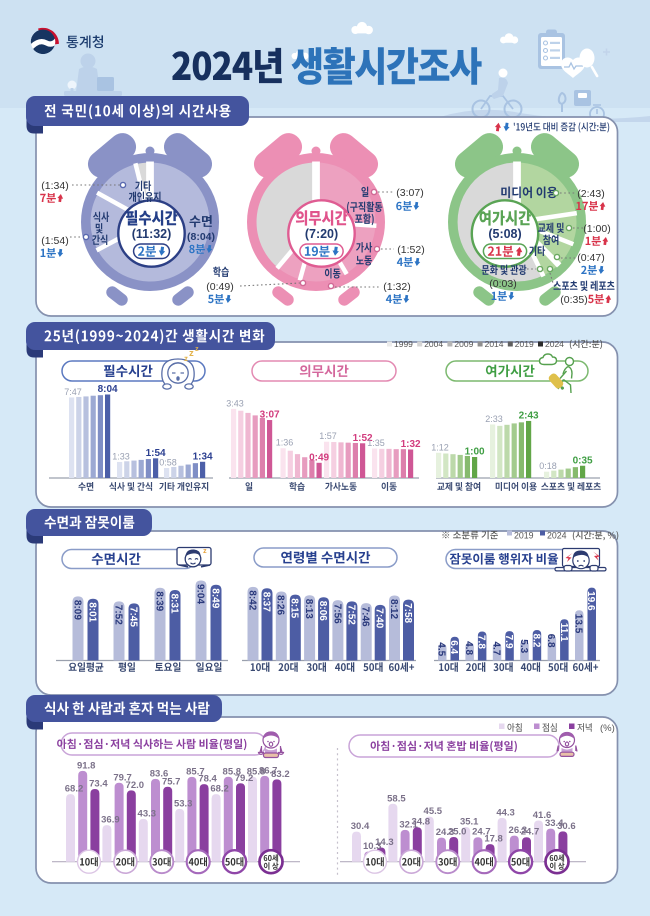  I want to click on svg-text: 9:04, so click(199, 594).